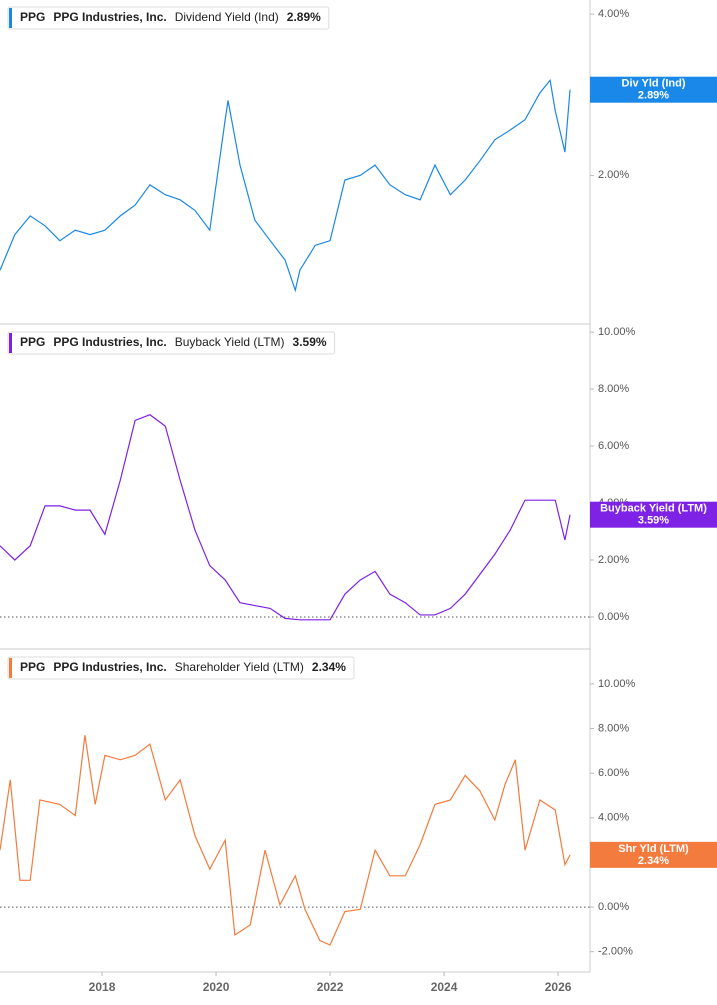 This screenshot has height=1005, width=717. Describe the element at coordinates (239, 667) in the screenshot. I see `legend-series-name: Shareholder Yield (LTM)` at that location.